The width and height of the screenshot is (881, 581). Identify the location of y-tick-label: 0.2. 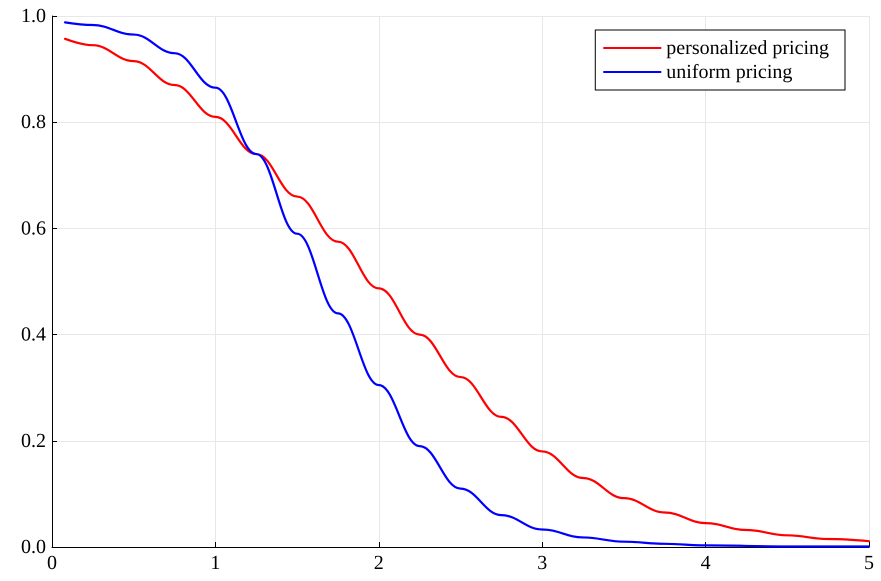
(33, 441).